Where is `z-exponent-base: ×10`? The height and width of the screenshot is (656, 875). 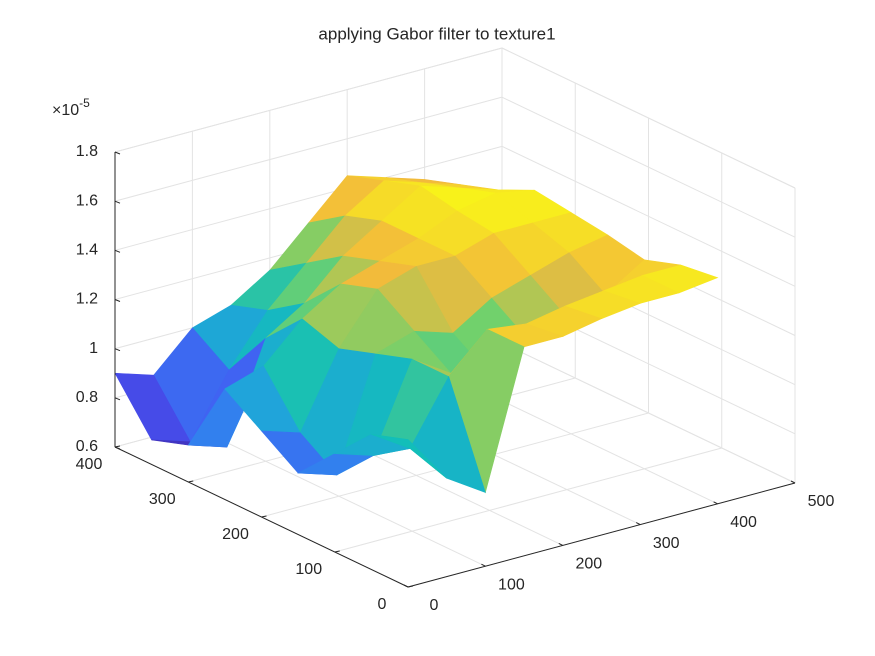
z-exponent-base: ×10 is located at coordinates (65, 110).